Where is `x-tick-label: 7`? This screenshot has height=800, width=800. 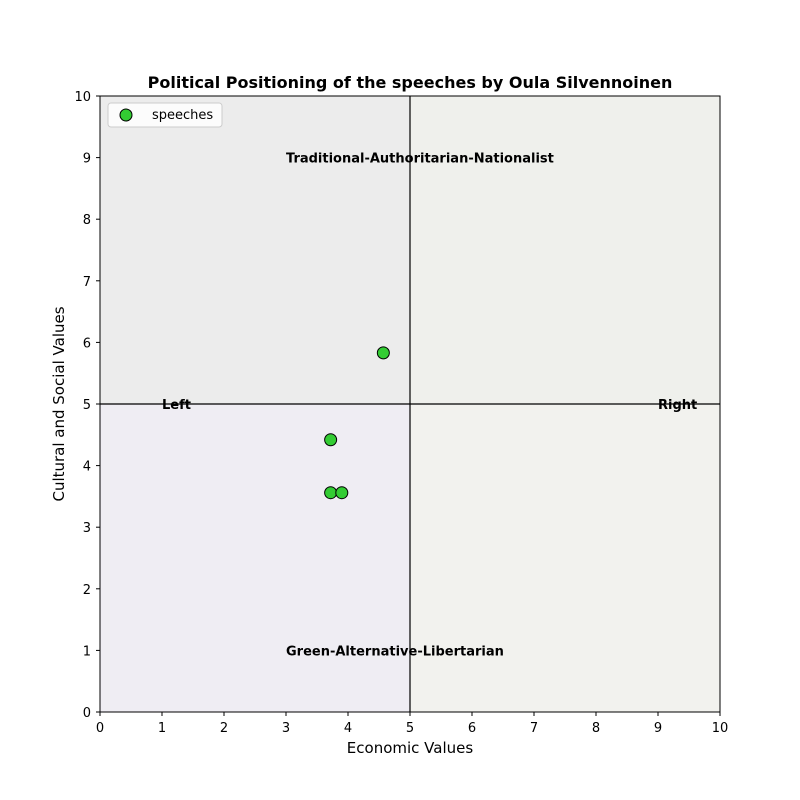
x-tick-label: 7 is located at coordinates (534, 728).